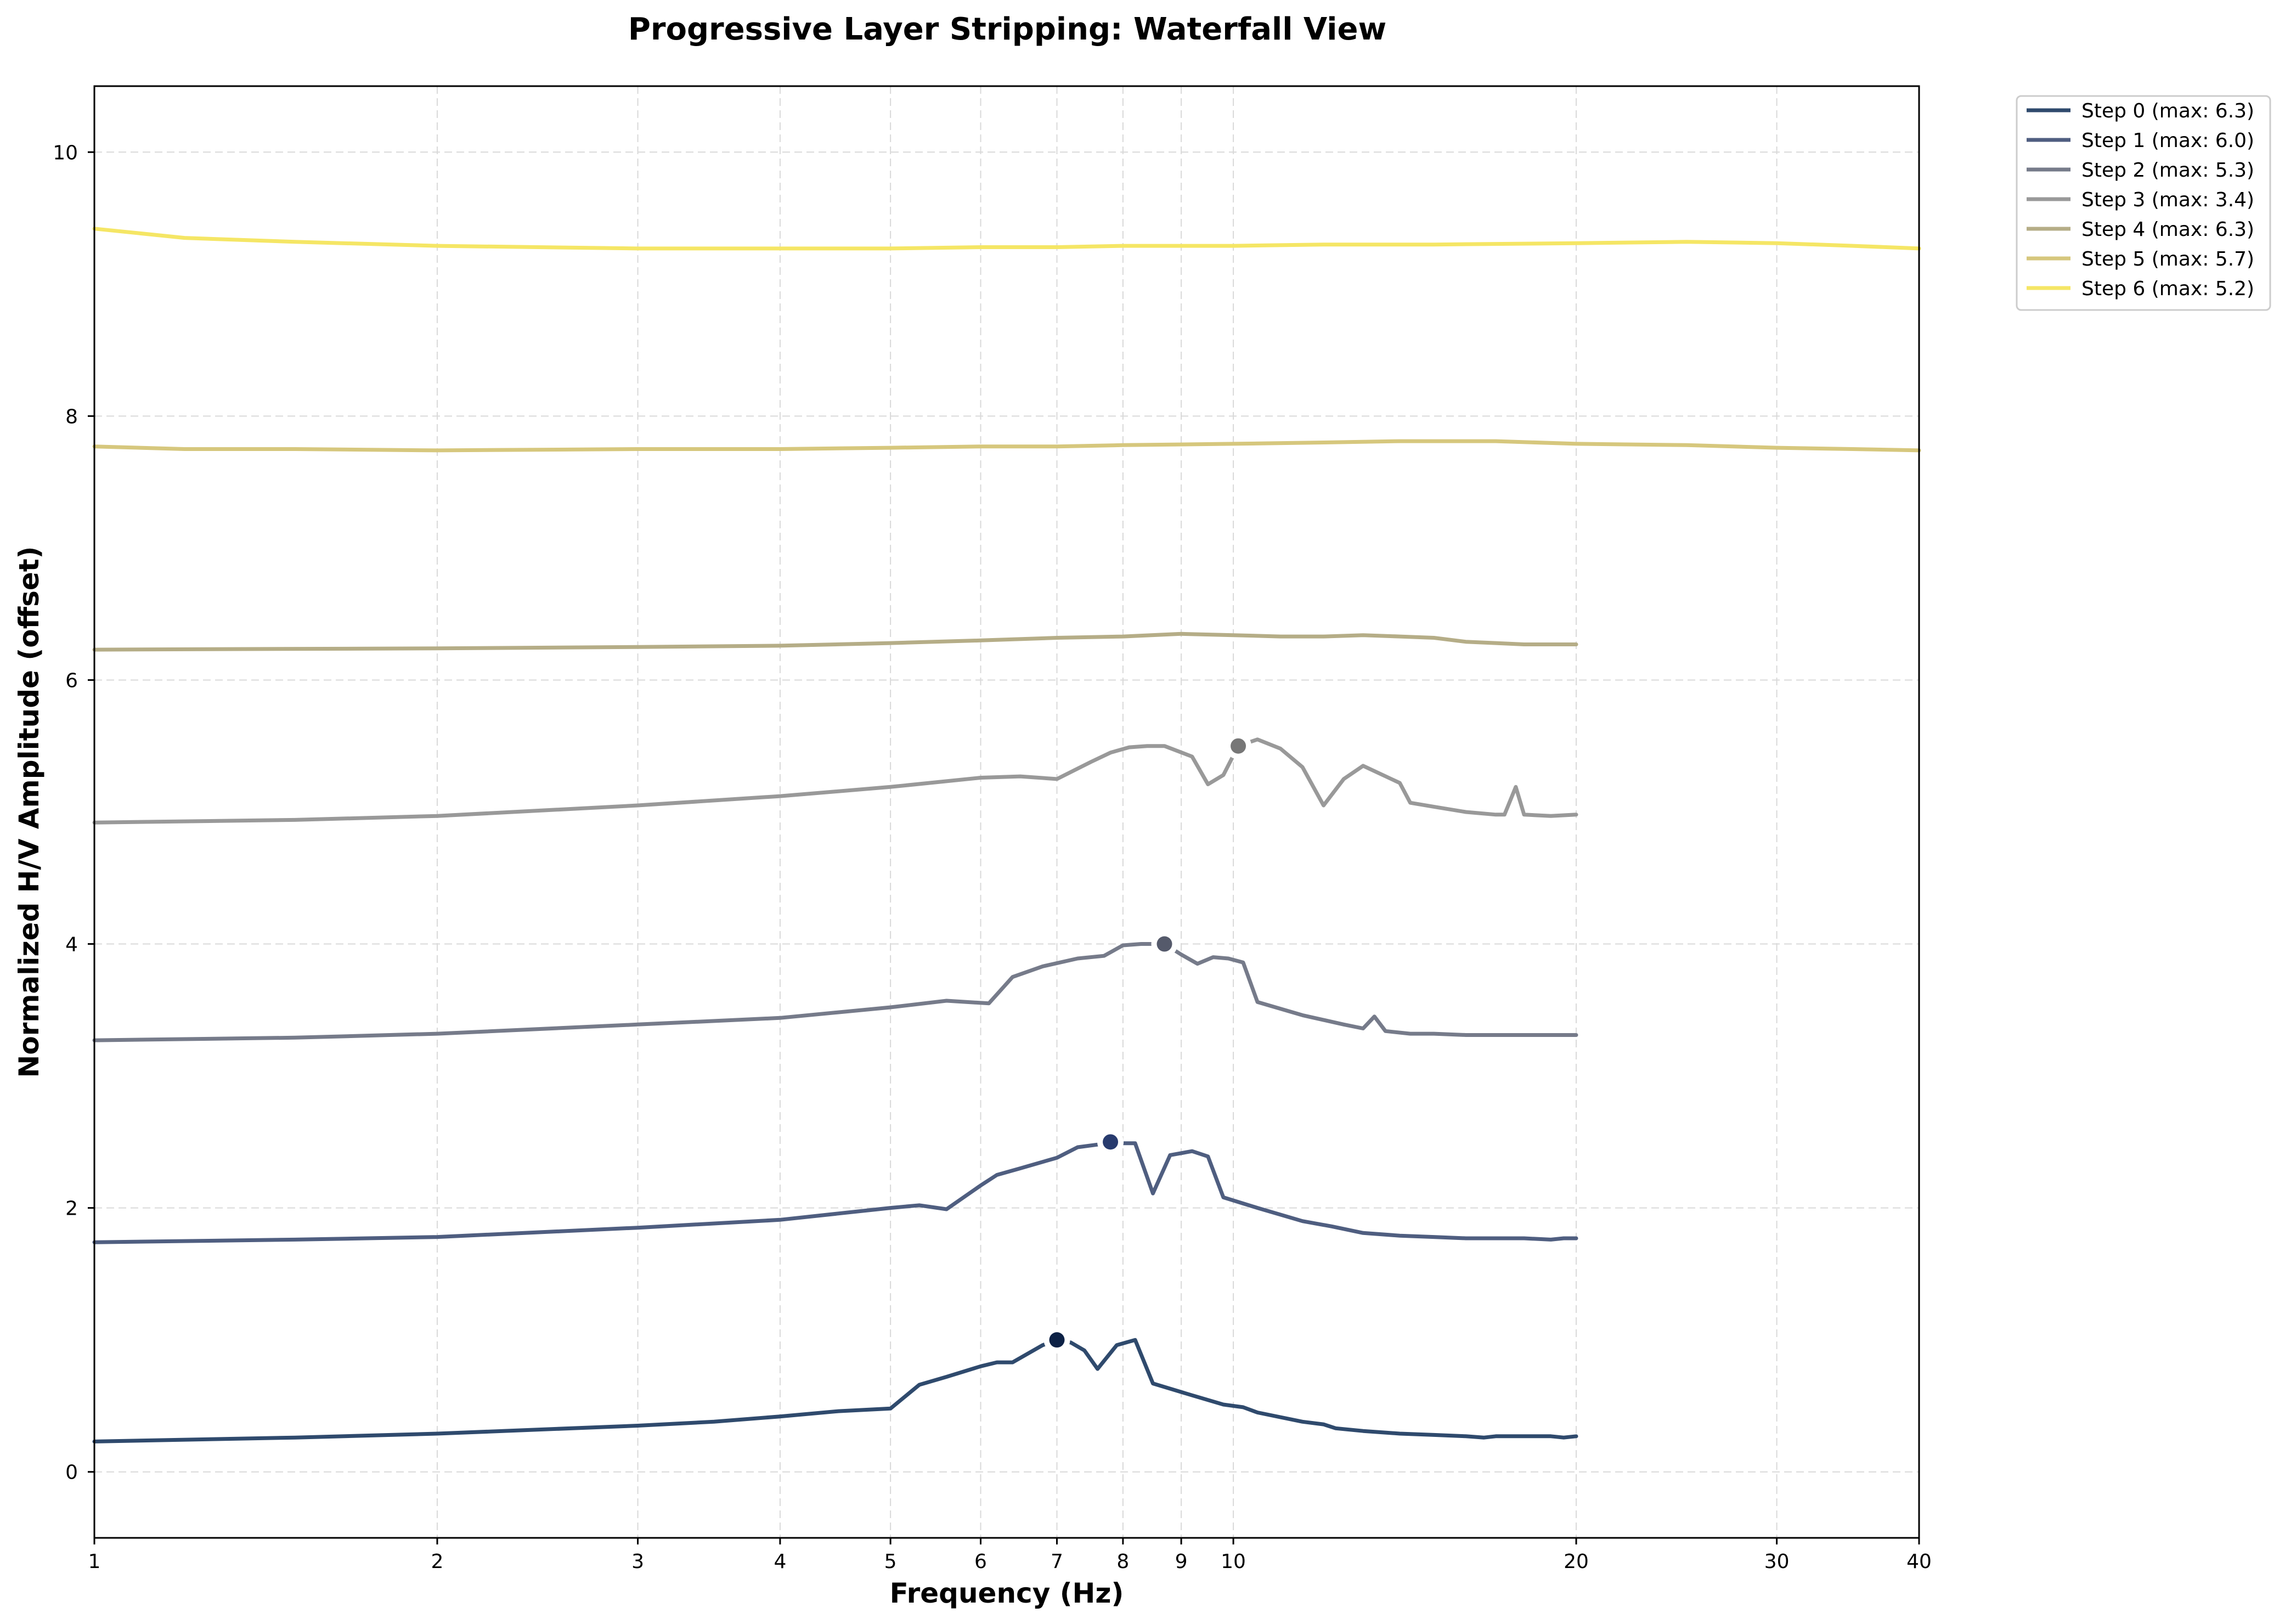  Describe the element at coordinates (1919, 1561) in the screenshot. I see `x-tick-label: 40` at that location.